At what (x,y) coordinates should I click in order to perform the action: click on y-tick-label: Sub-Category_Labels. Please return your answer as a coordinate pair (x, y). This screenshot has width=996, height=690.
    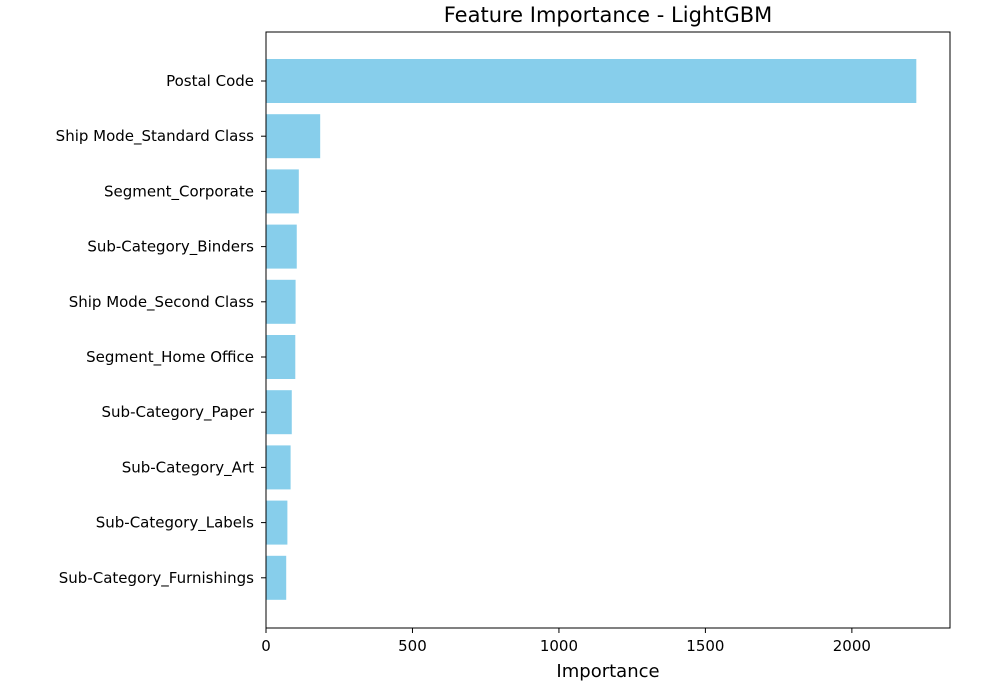
    Looking at the image, I should click on (175, 523).